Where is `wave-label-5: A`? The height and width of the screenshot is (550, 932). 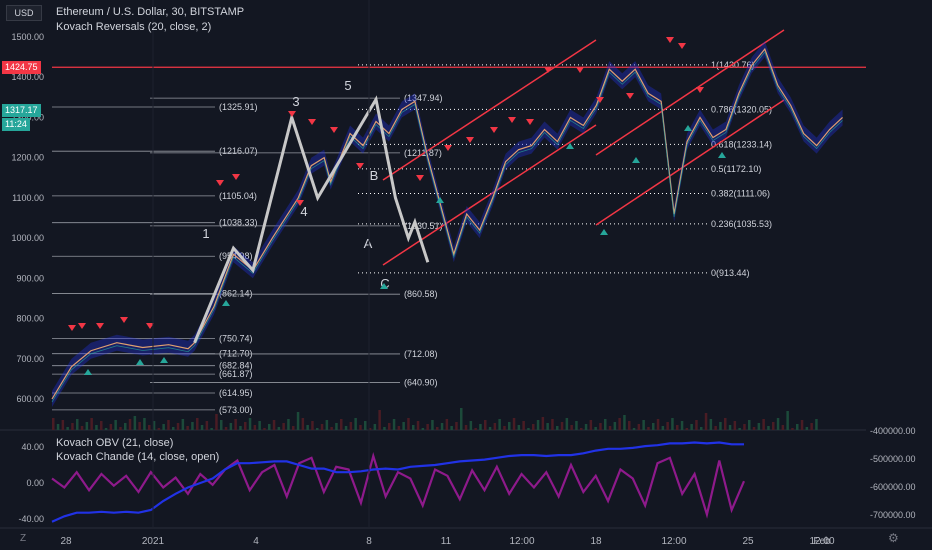
wave-label-5: A is located at coordinates (368, 243).